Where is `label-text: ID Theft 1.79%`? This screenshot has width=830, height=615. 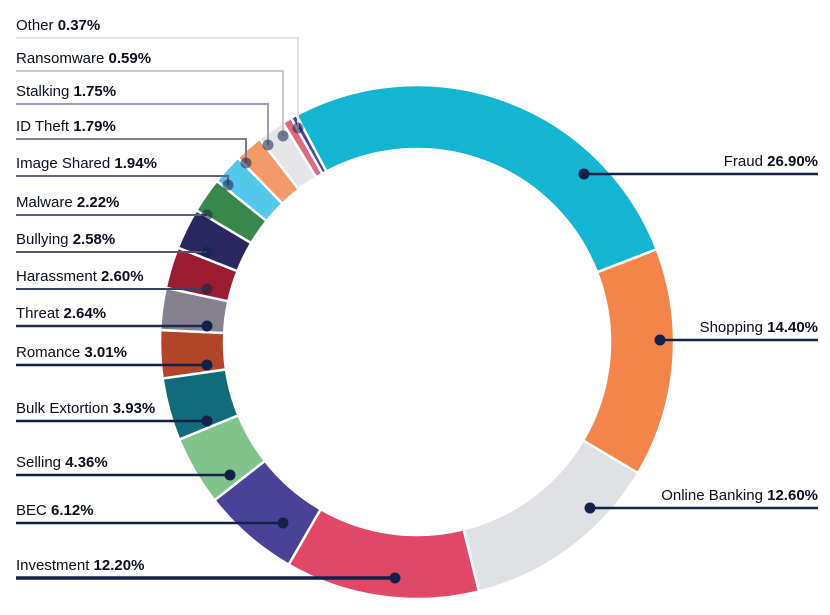
label-text: ID Theft 1.79% is located at coordinates (66, 126).